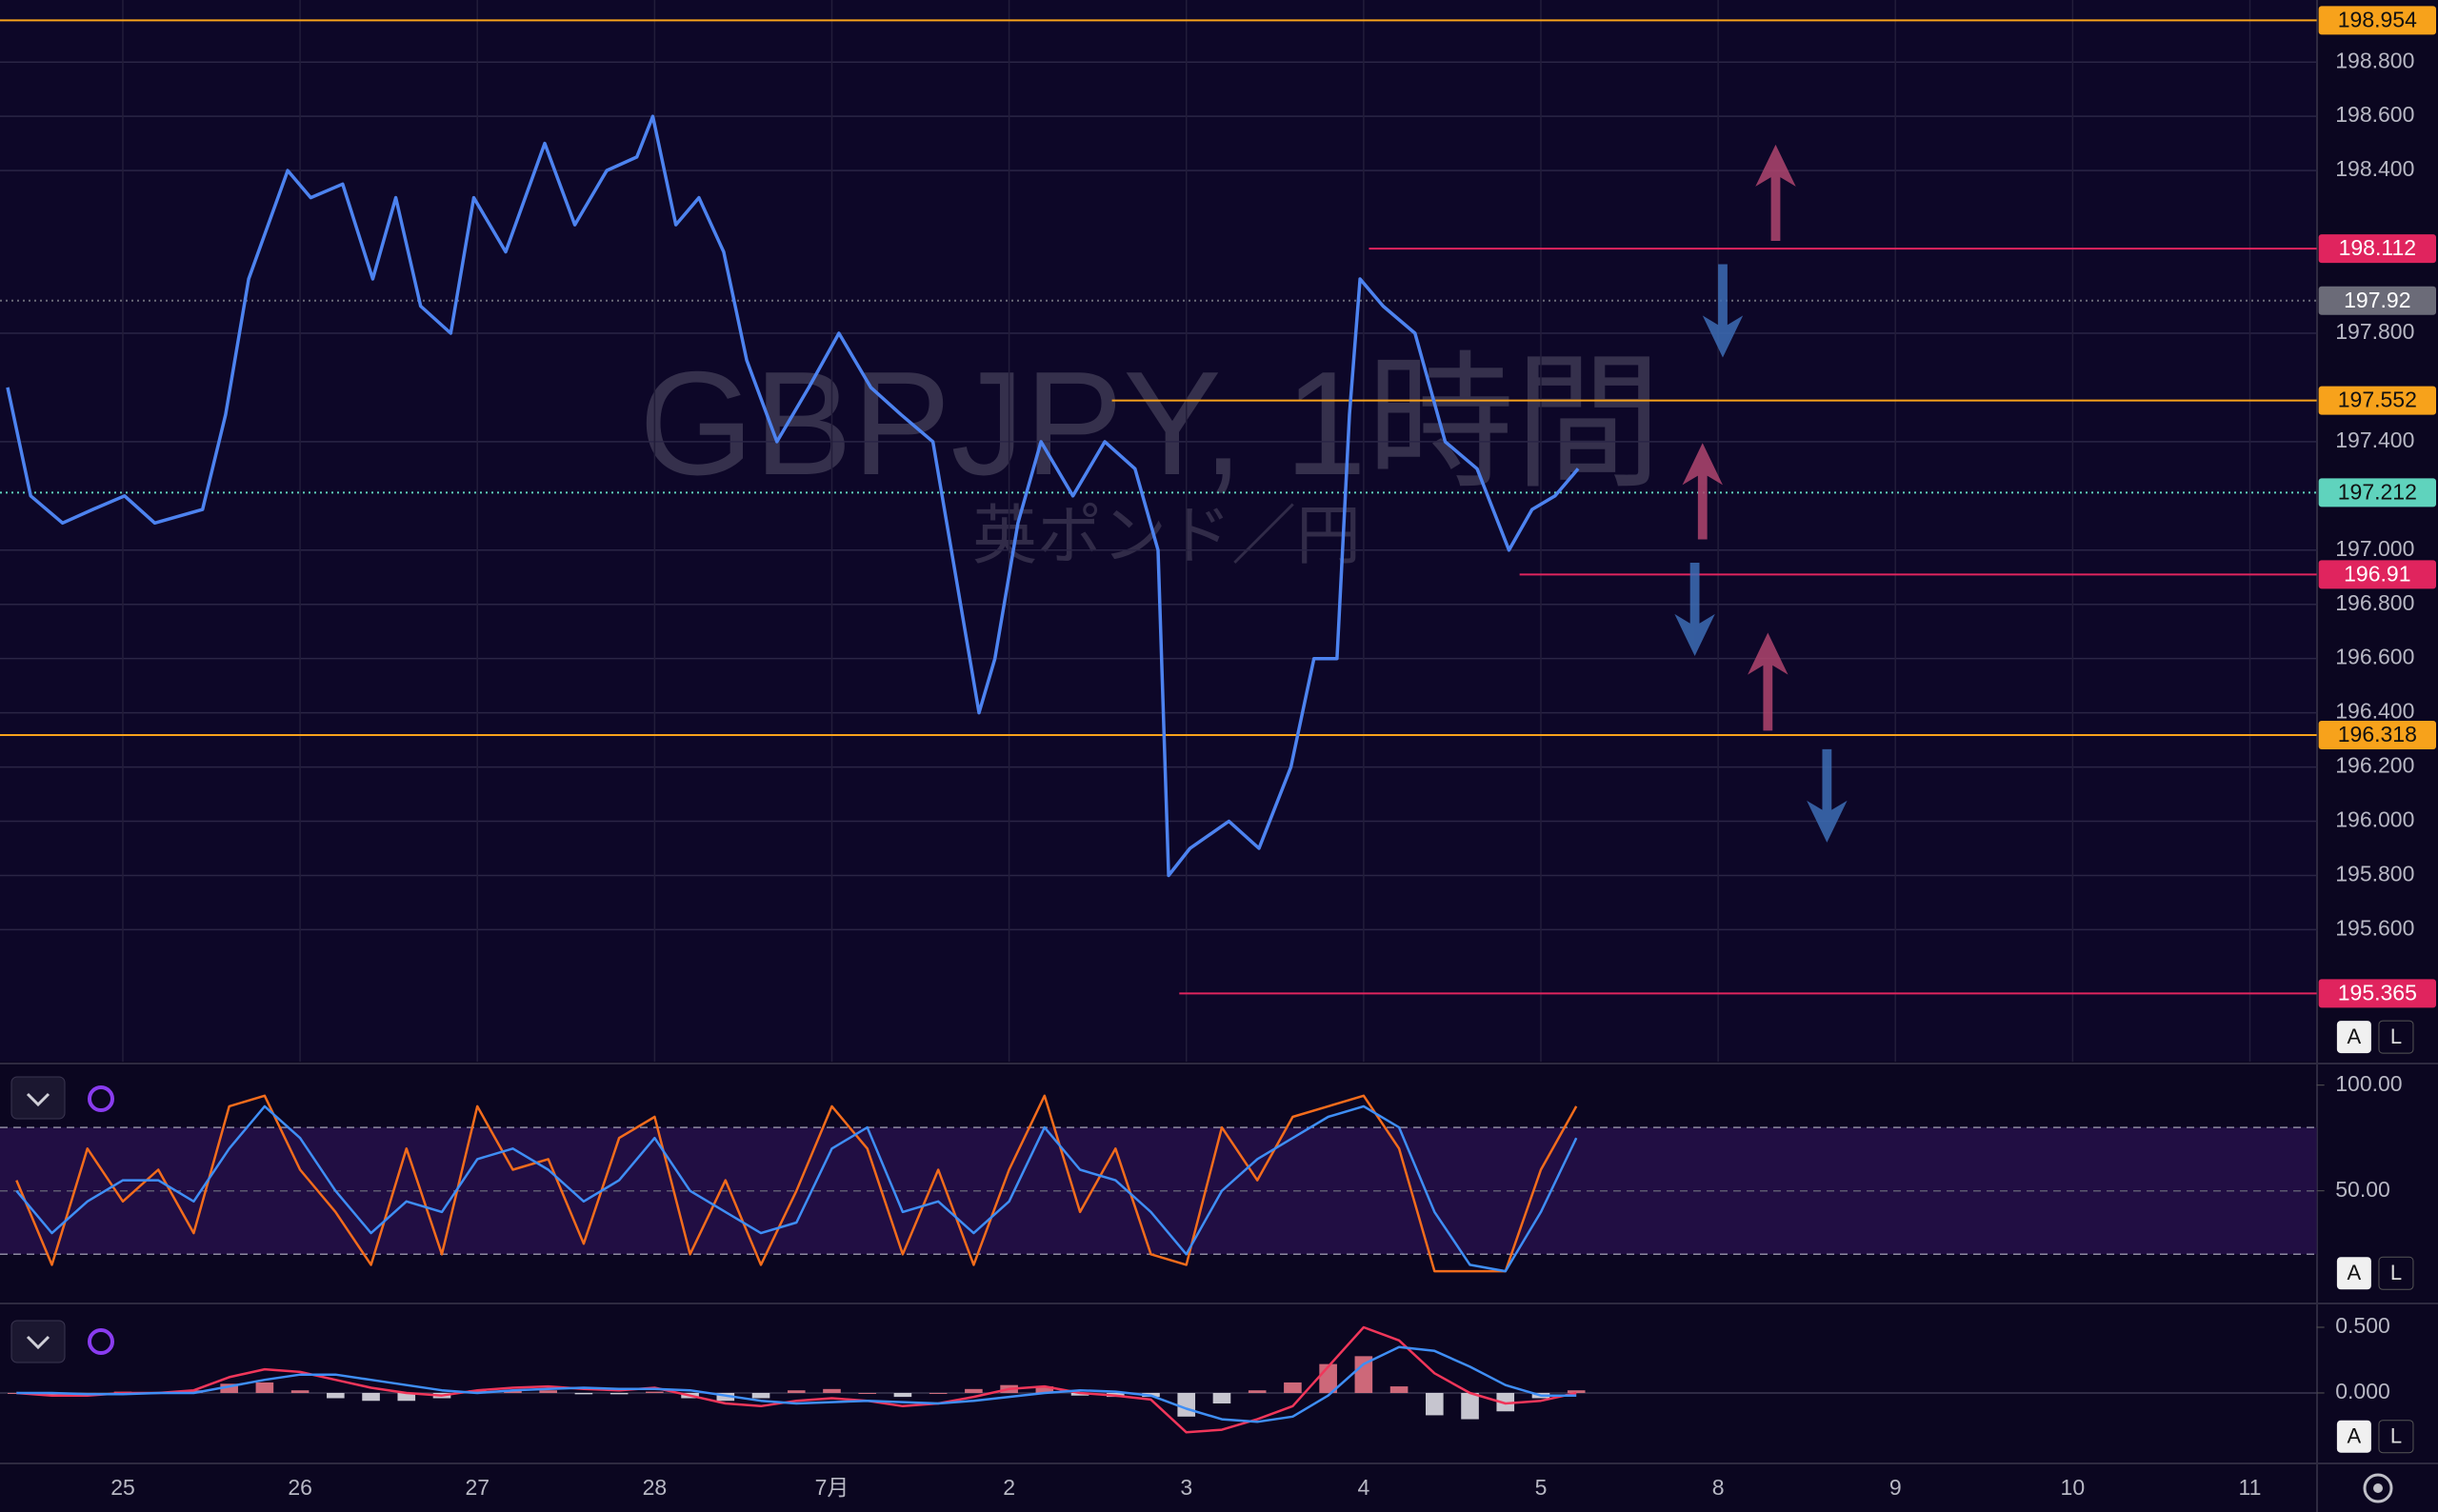 Image resolution: width=2438 pixels, height=1512 pixels. I want to click on x-tick-label: 9, so click(1895, 1487).